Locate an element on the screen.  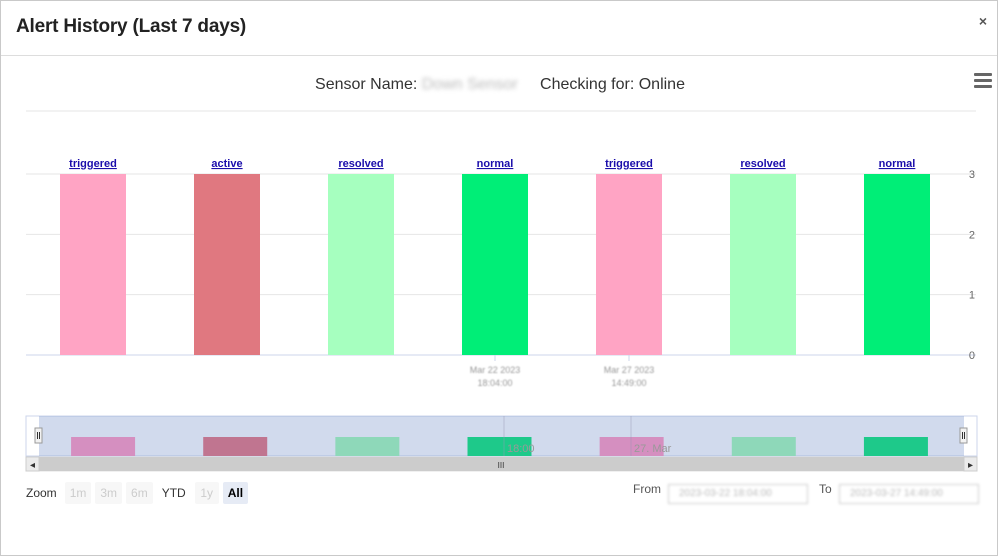
x-tick-time: 14:49:00 is located at coordinates (628, 383).